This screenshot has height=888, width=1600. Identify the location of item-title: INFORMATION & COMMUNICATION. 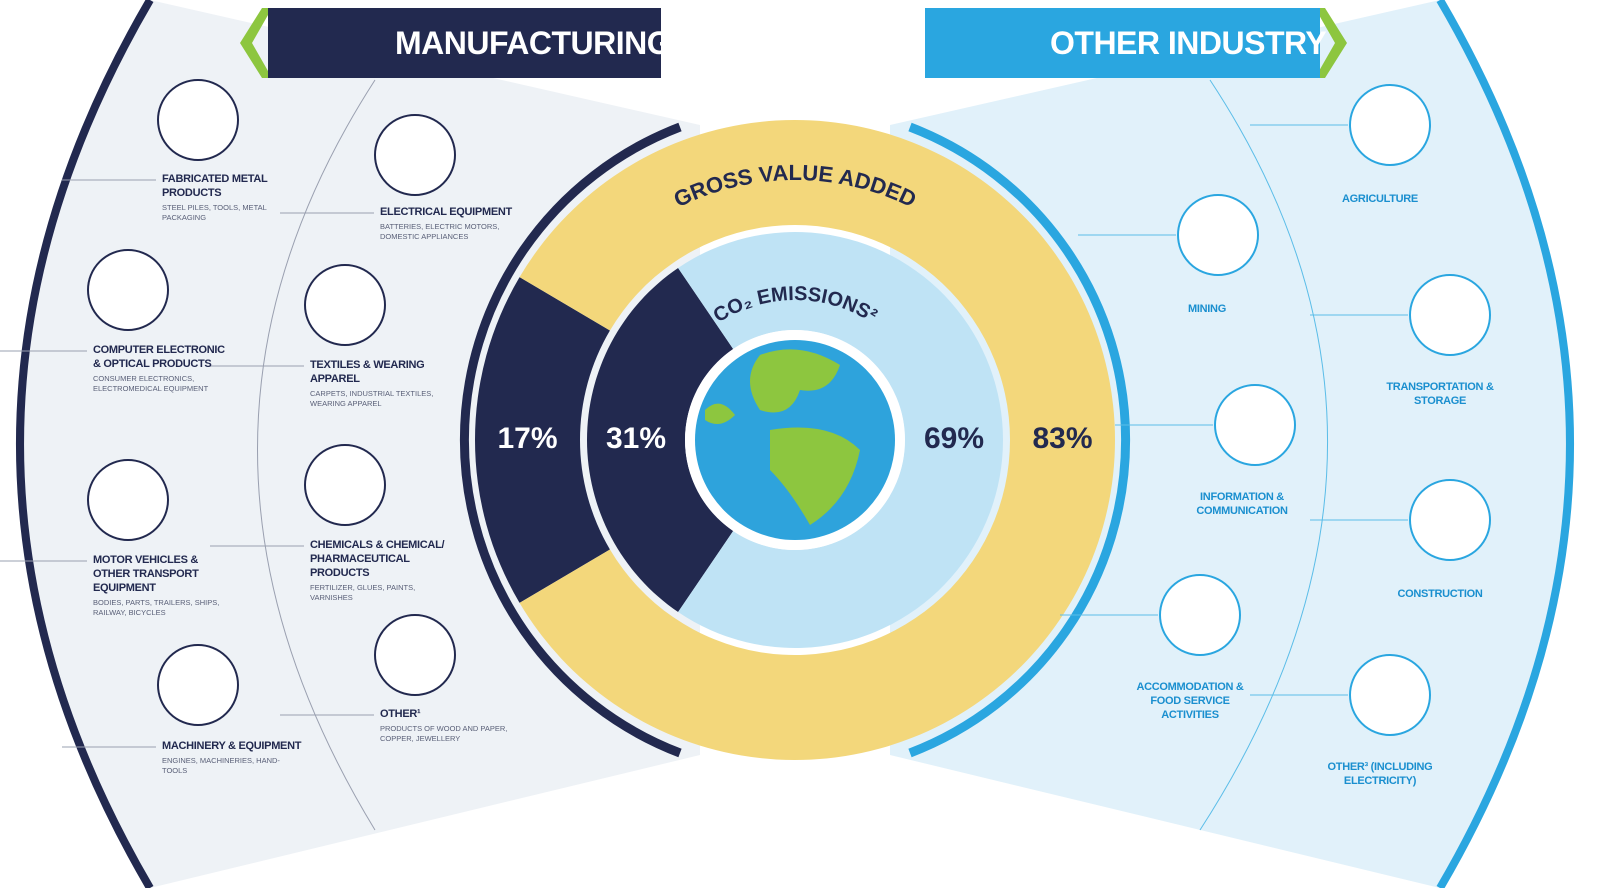
(1242, 504).